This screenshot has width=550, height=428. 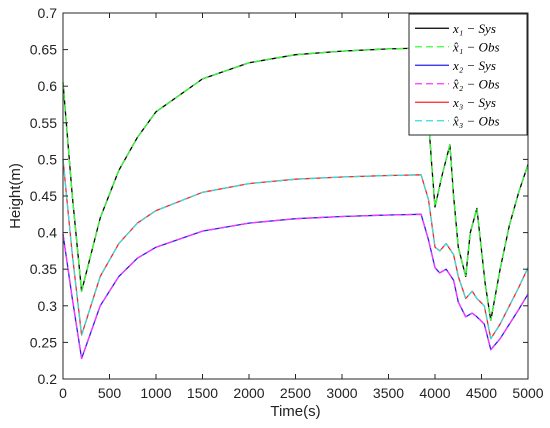 What do you see at coordinates (43, 342) in the screenshot?
I see `y-tick-label: 0.25` at bounding box center [43, 342].